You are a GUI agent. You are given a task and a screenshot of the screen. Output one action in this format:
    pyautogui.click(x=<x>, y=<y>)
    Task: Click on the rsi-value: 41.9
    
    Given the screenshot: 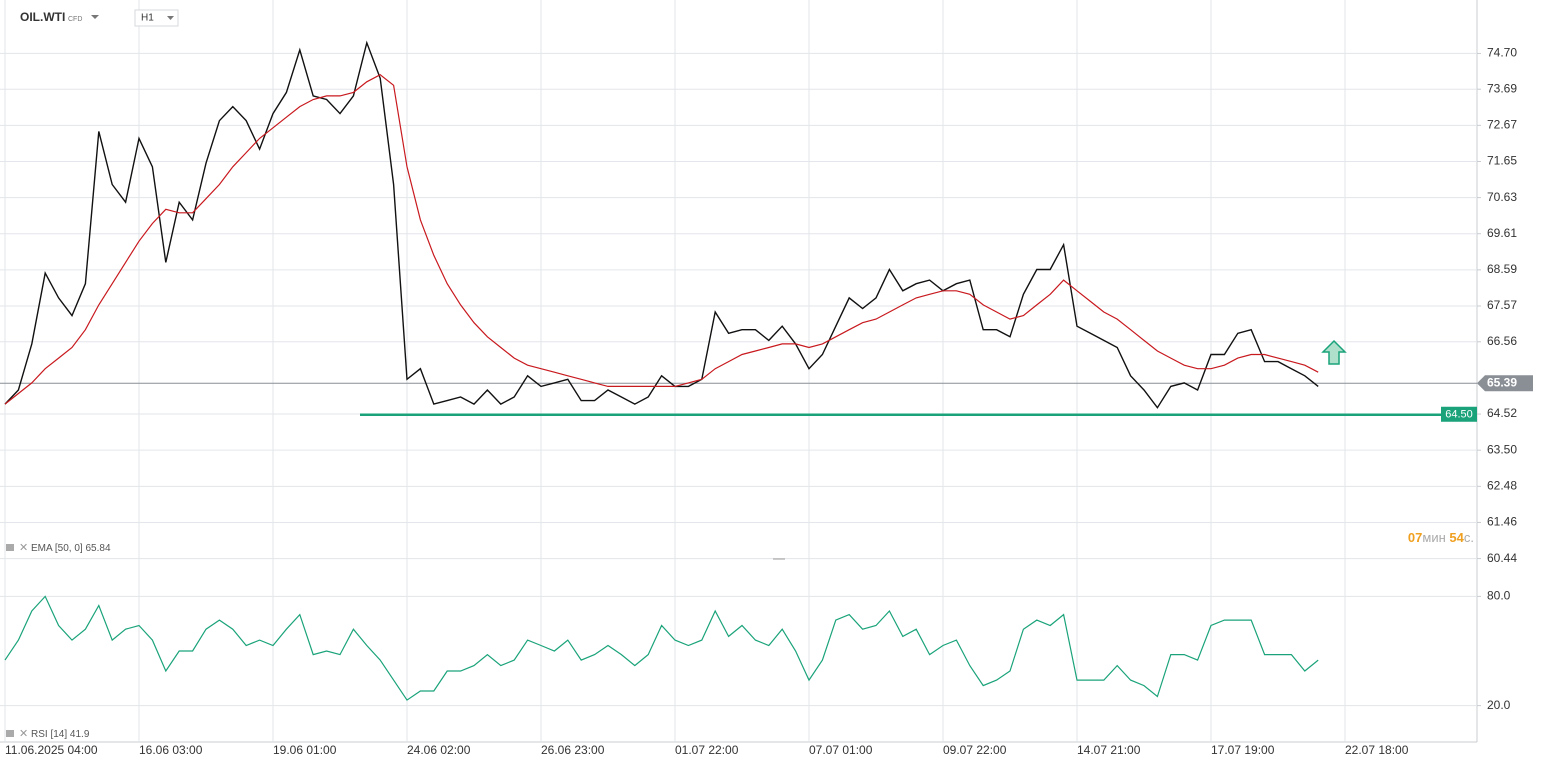 What is the action you would take?
    pyautogui.click(x=80, y=734)
    